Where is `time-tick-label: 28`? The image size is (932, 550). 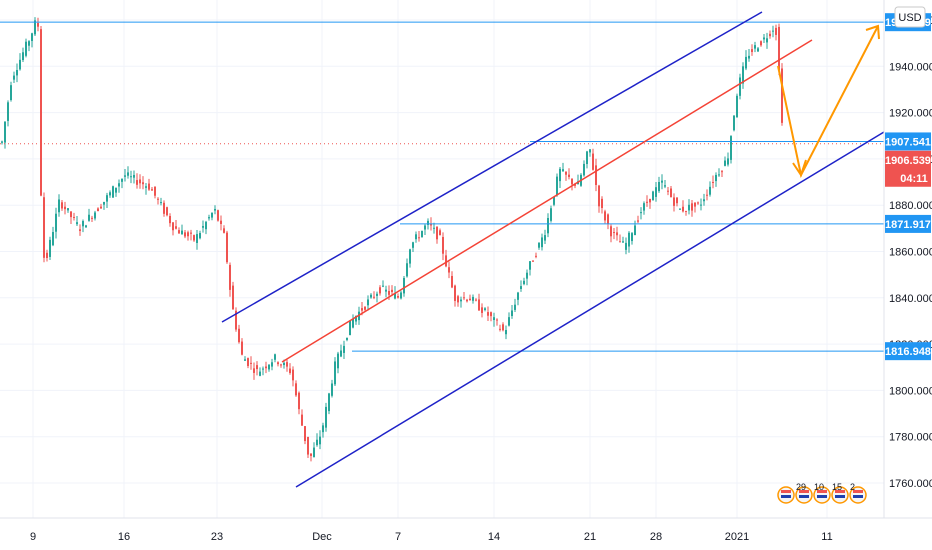 time-tick-label: 28 is located at coordinates (656, 537).